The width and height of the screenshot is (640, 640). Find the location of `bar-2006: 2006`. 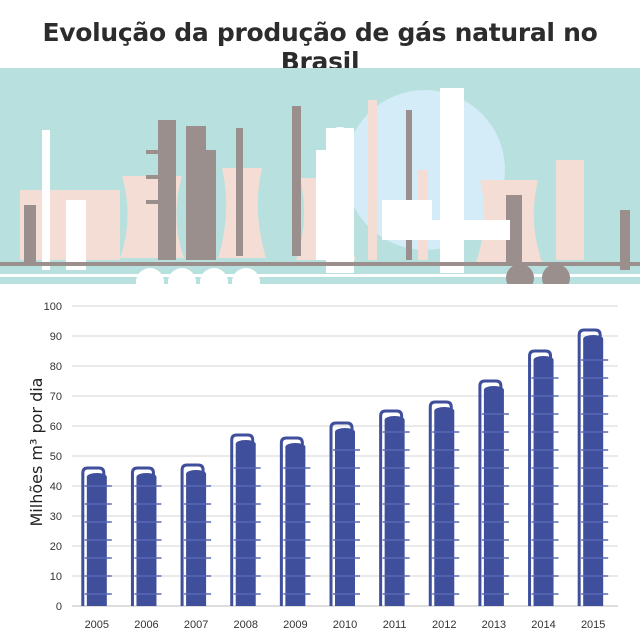

bar-2006: 2006 is located at coordinates (146, 548).